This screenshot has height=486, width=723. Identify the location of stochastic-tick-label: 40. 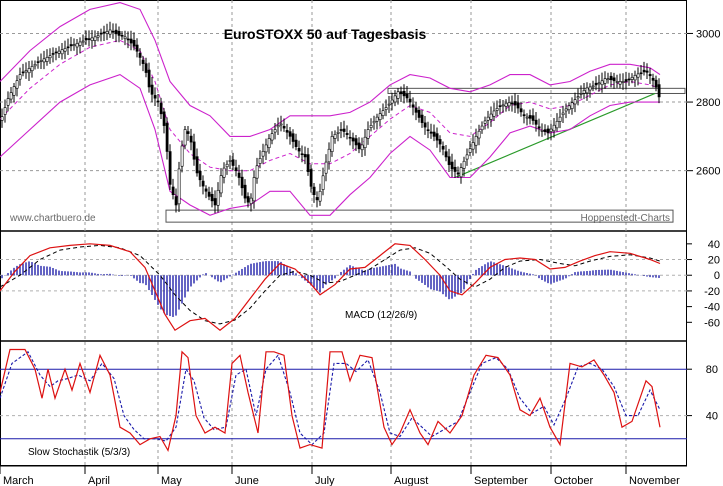
(712, 417).